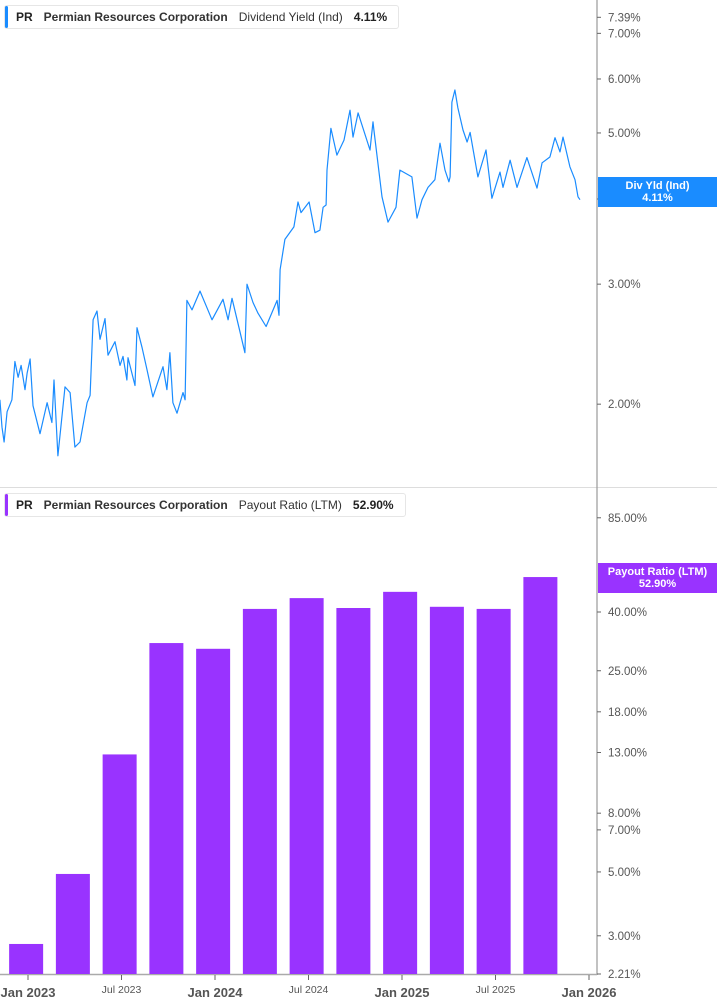 The image size is (717, 1005). What do you see at coordinates (496, 990) in the screenshot?
I see `x-tick-label: Jul 2025` at bounding box center [496, 990].